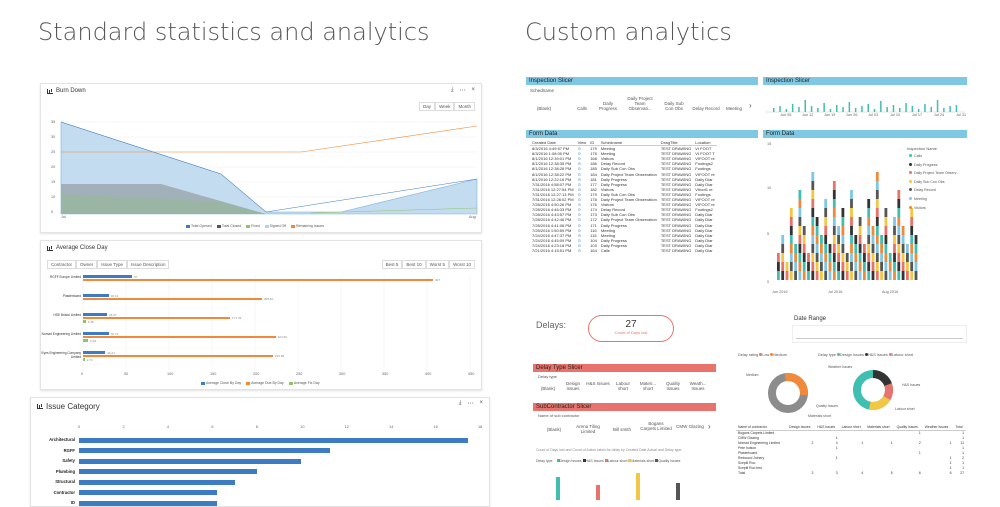 The image size is (1000, 507). Describe the element at coordinates (87, 264) in the screenshot. I see `tab-owner: Owner` at that location.